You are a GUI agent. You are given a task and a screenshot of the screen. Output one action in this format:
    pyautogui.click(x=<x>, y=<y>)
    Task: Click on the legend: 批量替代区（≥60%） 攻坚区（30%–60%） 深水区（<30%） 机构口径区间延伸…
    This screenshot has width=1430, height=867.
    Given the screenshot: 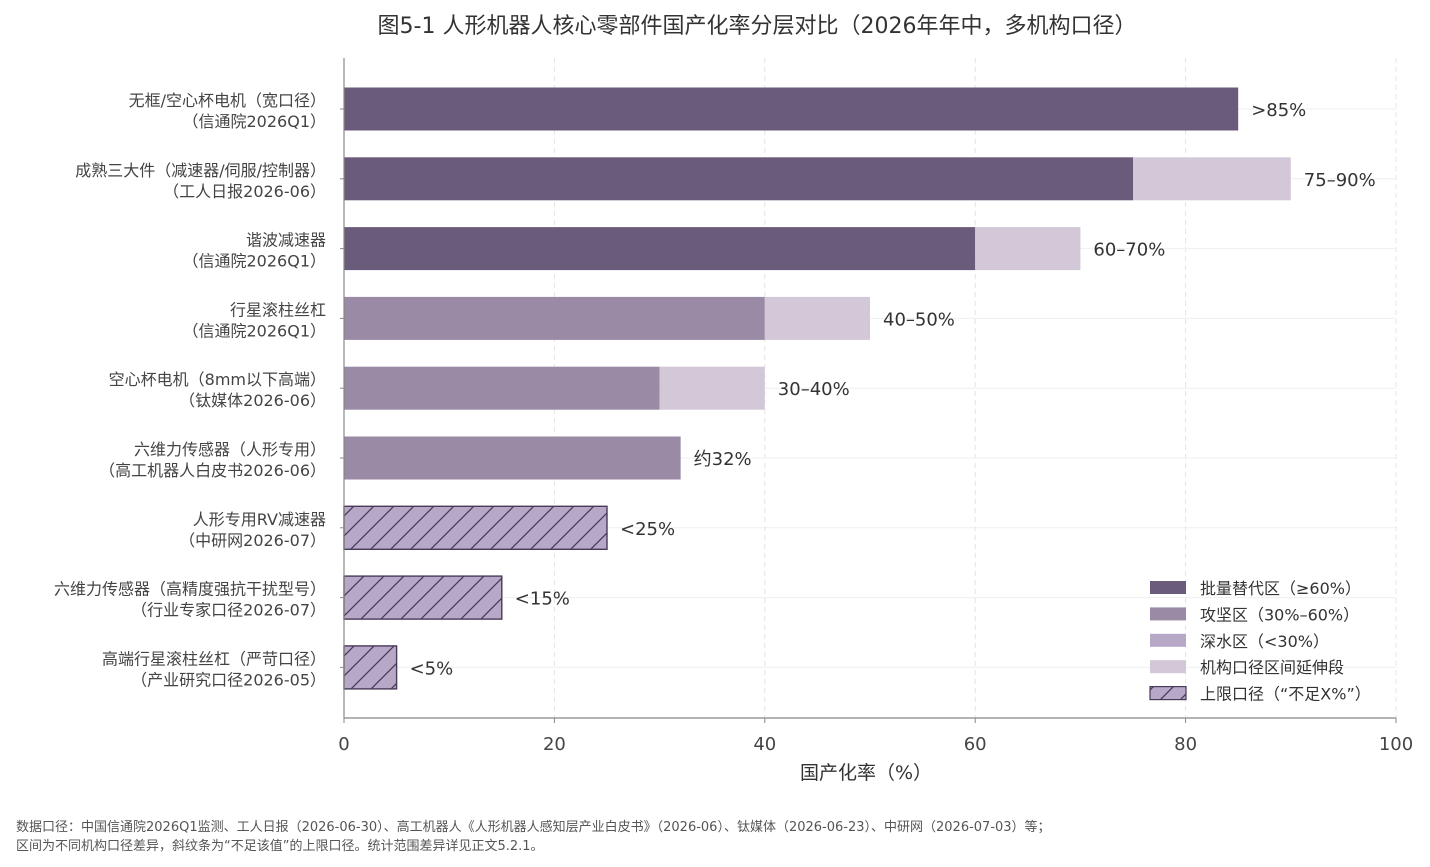 What is the action you would take?
    pyautogui.click(x=1260, y=641)
    